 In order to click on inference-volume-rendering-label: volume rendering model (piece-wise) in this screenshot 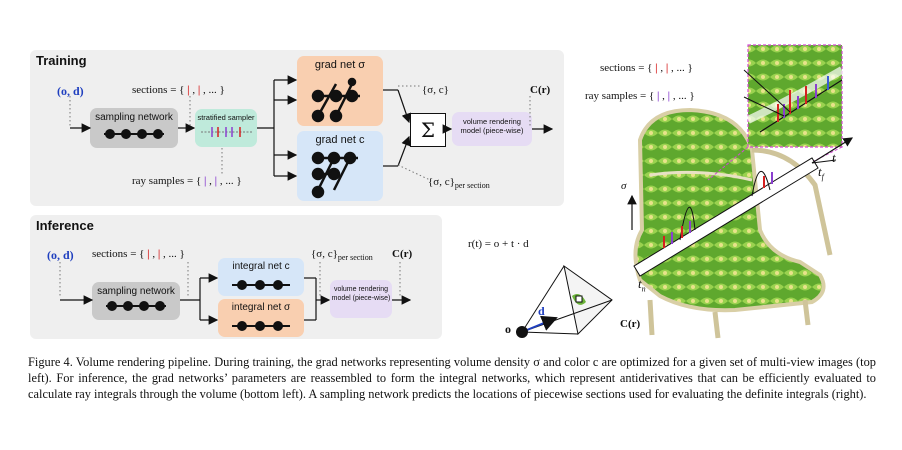, I will do `click(361, 294)`.